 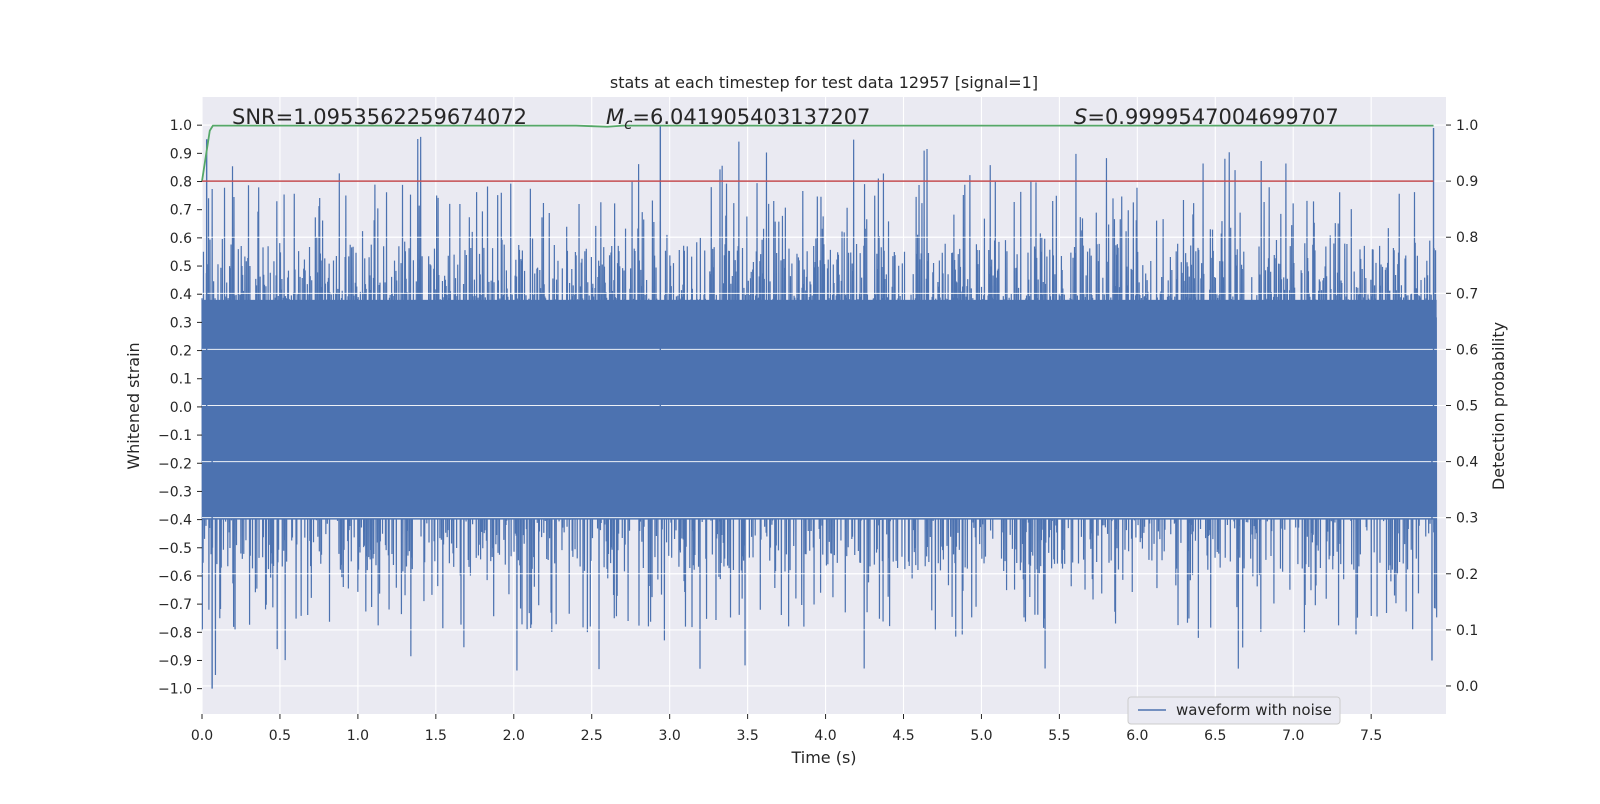 What do you see at coordinates (1371, 736) in the screenshot?
I see `x-tick-label: 7.5` at bounding box center [1371, 736].